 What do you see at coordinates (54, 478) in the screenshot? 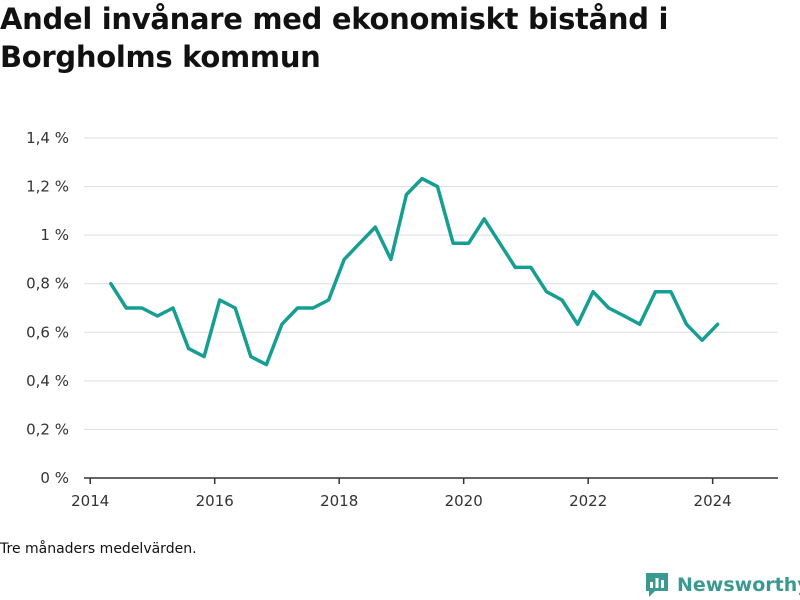
I see `y-tick-label: 0 %` at bounding box center [54, 478].